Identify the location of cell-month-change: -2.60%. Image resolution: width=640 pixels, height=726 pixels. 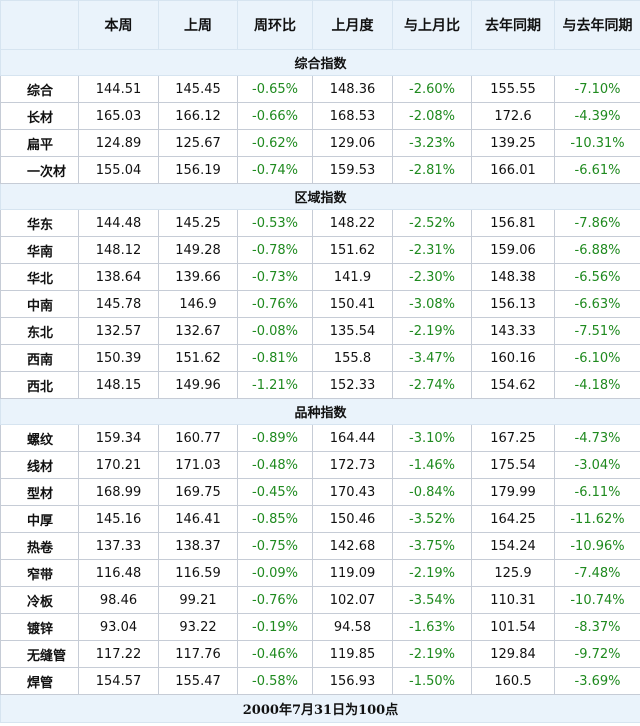
(432, 89).